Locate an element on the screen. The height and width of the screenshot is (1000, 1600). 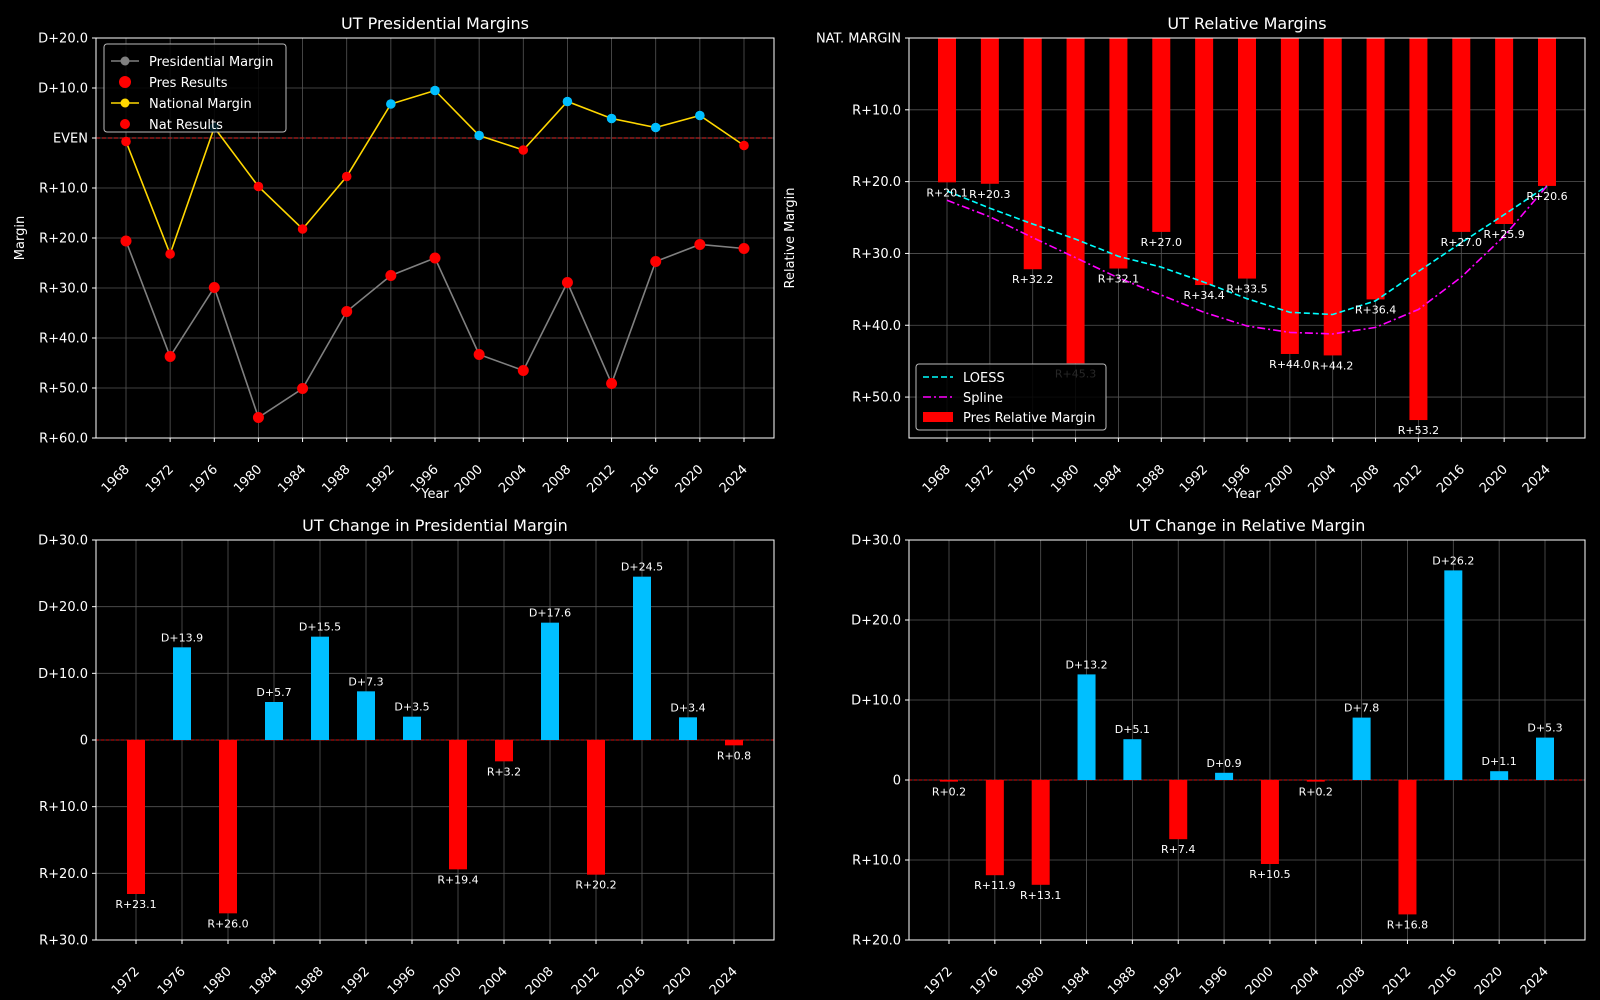
loess-line is located at coordinates (1247, 250).